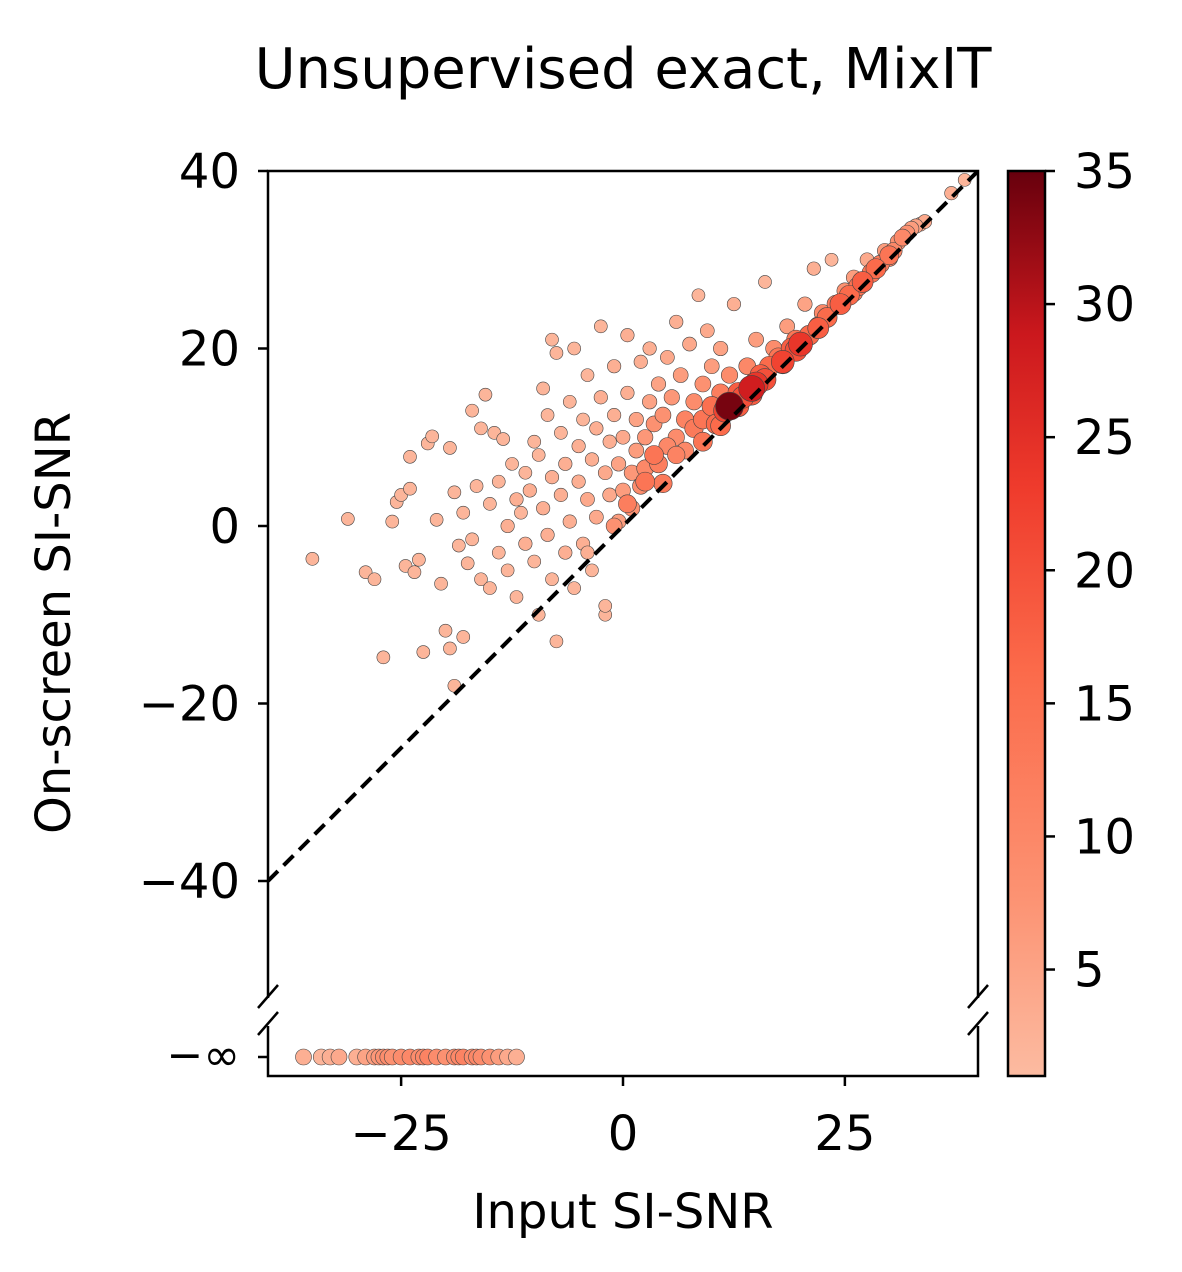  Describe the element at coordinates (1089, 971) in the screenshot. I see `colorbar-tick-label: 5` at that location.